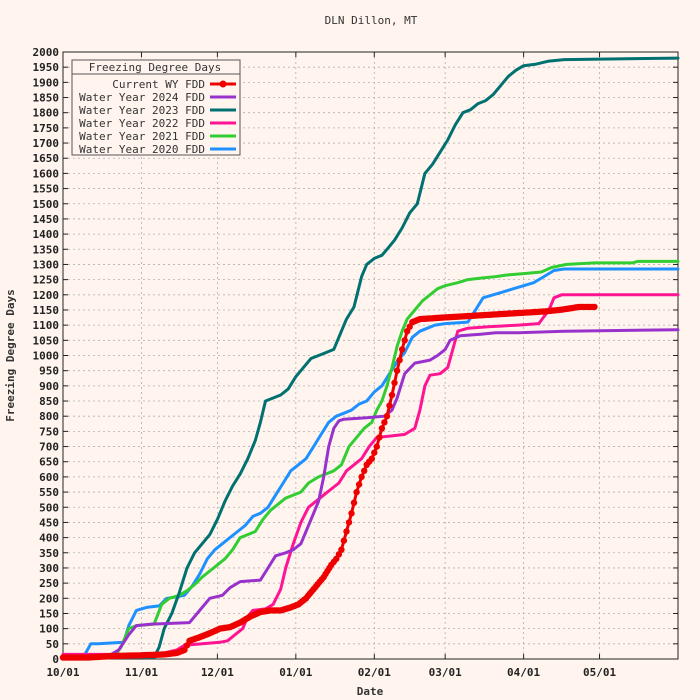 The image size is (700, 700). Describe the element at coordinates (217, 672) in the screenshot. I see `x-tick-label: 12/01` at that location.